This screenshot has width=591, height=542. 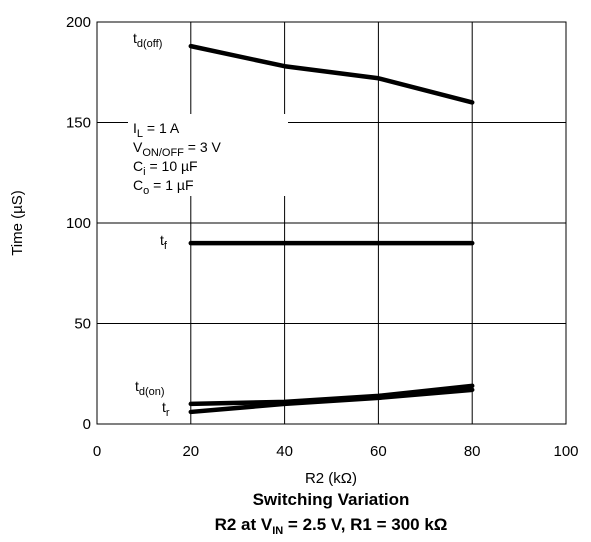 I want to click on y-tick-label: 0, so click(x=87, y=424).